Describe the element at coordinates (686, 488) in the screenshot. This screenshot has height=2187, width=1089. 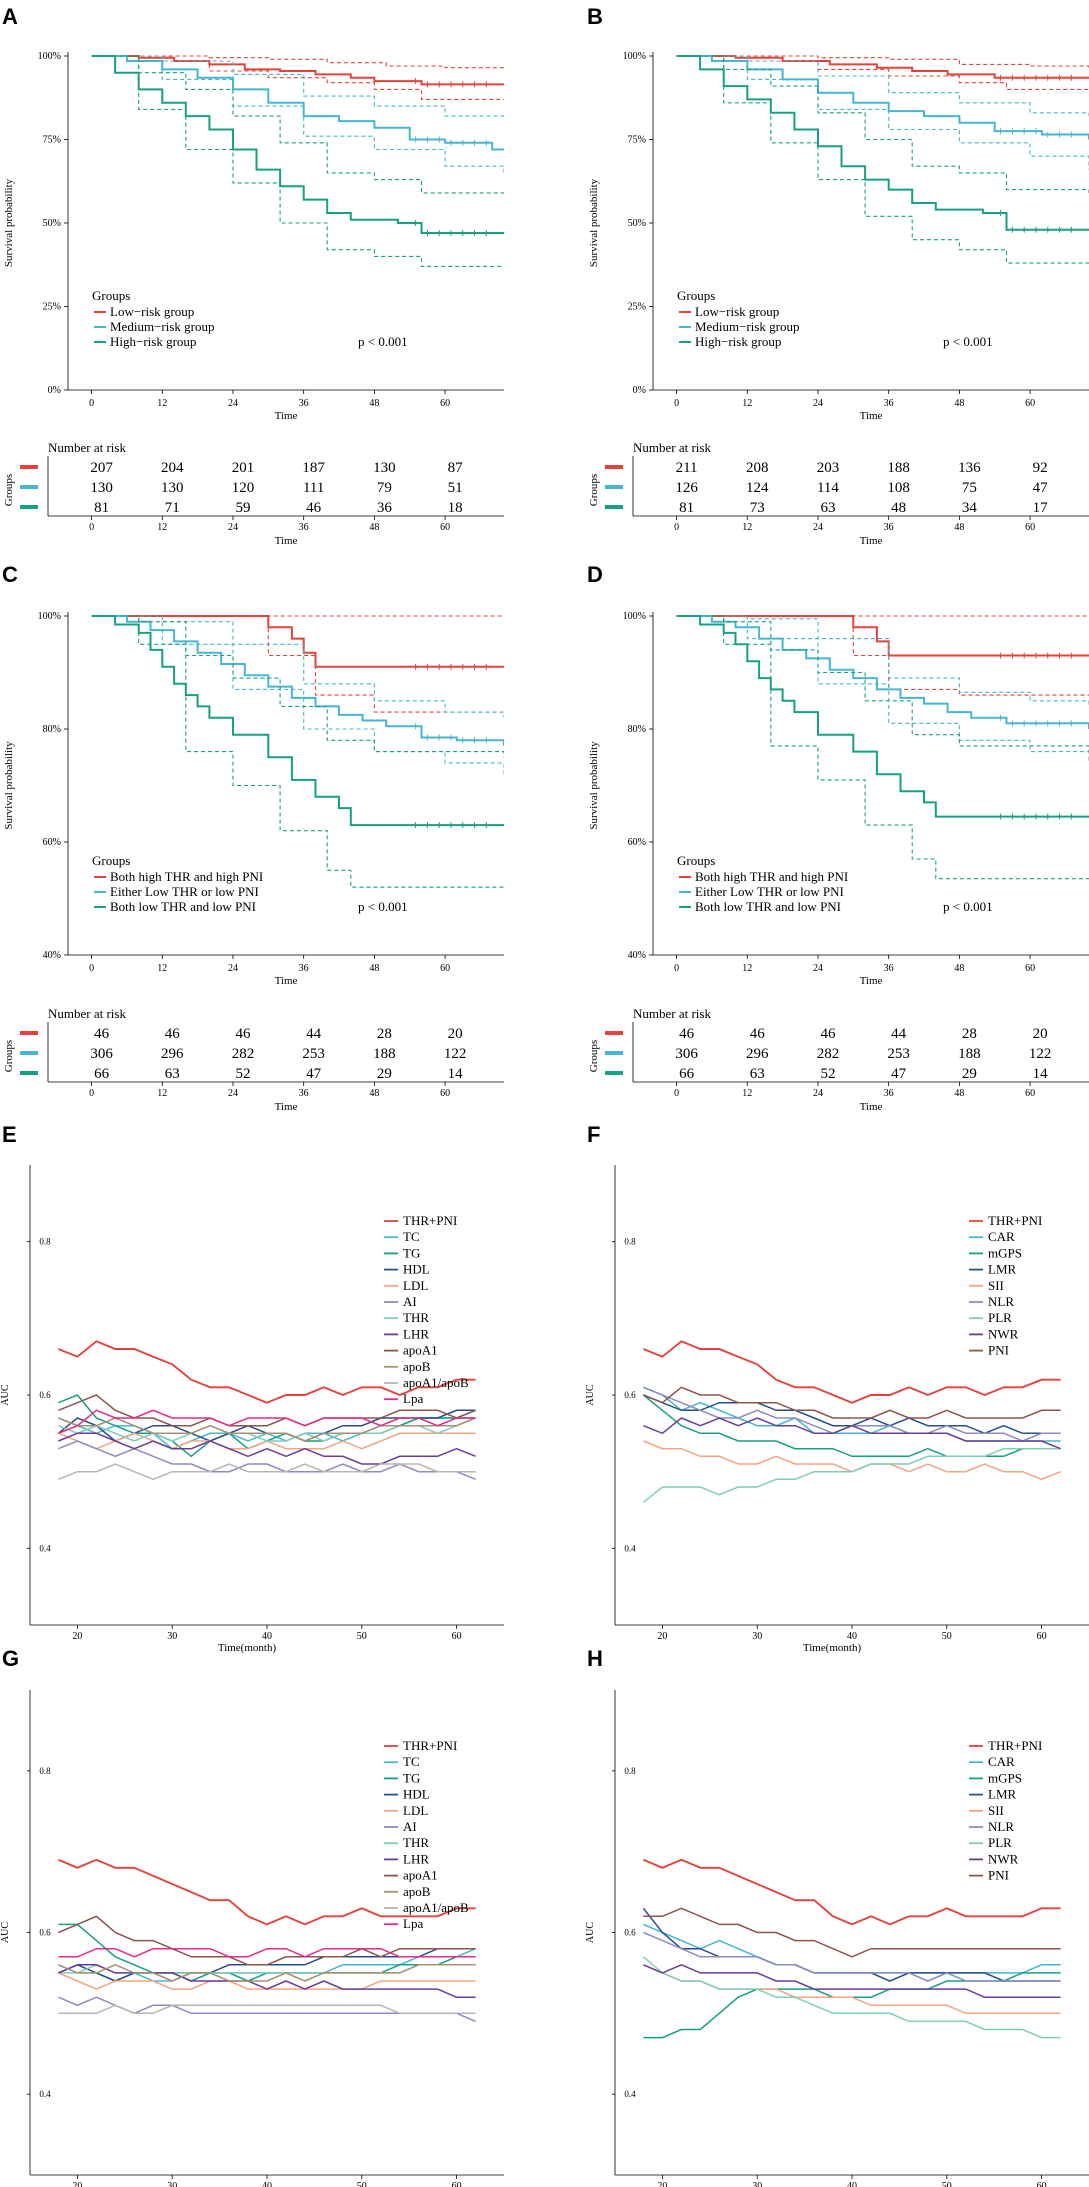
I see `risk-count: 126` at that location.